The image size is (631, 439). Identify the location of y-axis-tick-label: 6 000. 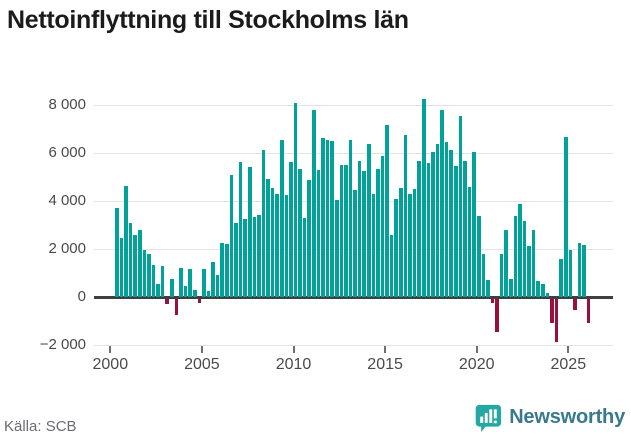
(67, 152).